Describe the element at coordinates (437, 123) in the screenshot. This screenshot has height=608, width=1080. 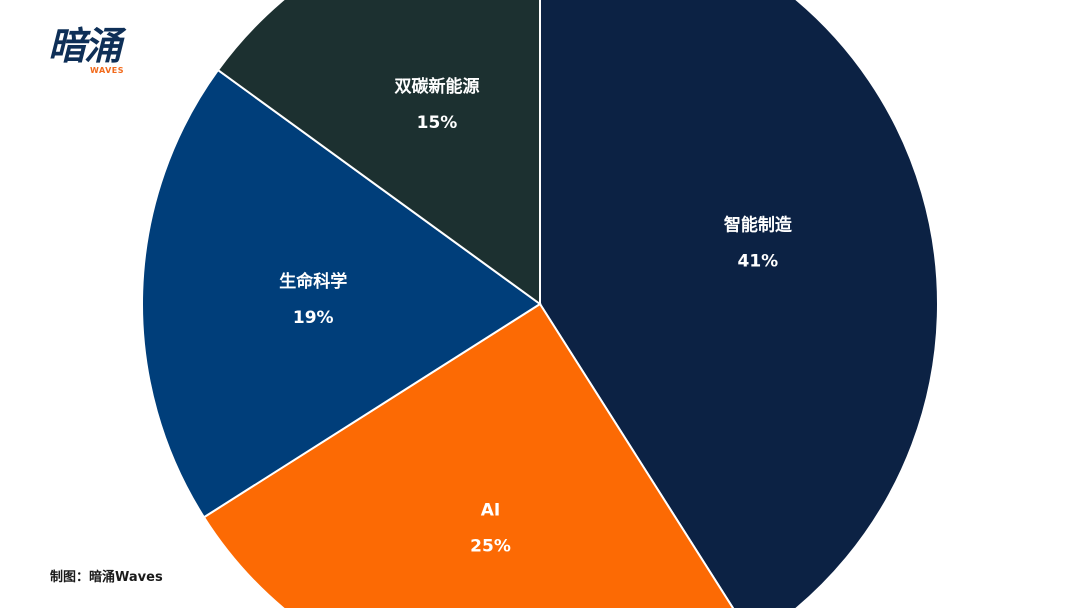
I see `slice-percent-label: 15%` at that location.